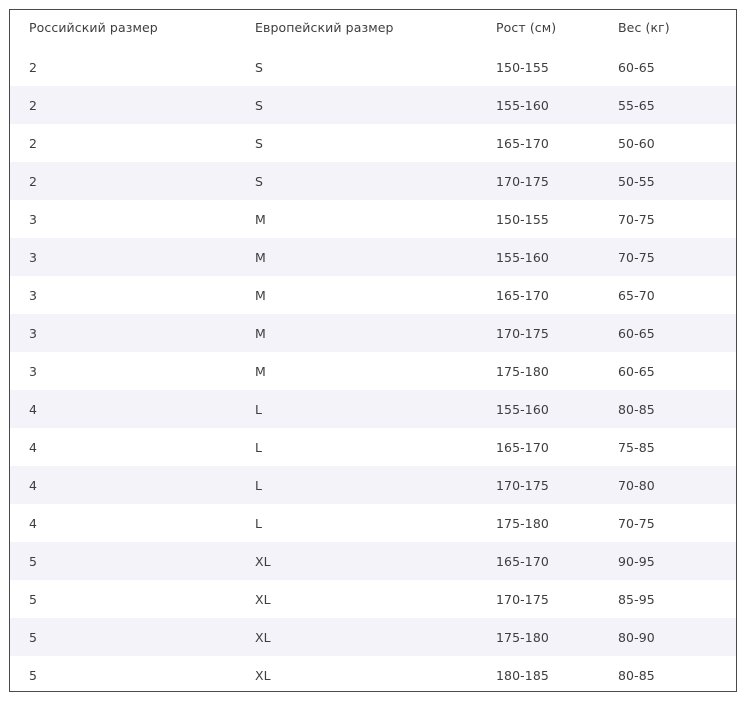  What do you see at coordinates (636, 181) in the screenshot?
I see `weight-cell: 50-55` at bounding box center [636, 181].